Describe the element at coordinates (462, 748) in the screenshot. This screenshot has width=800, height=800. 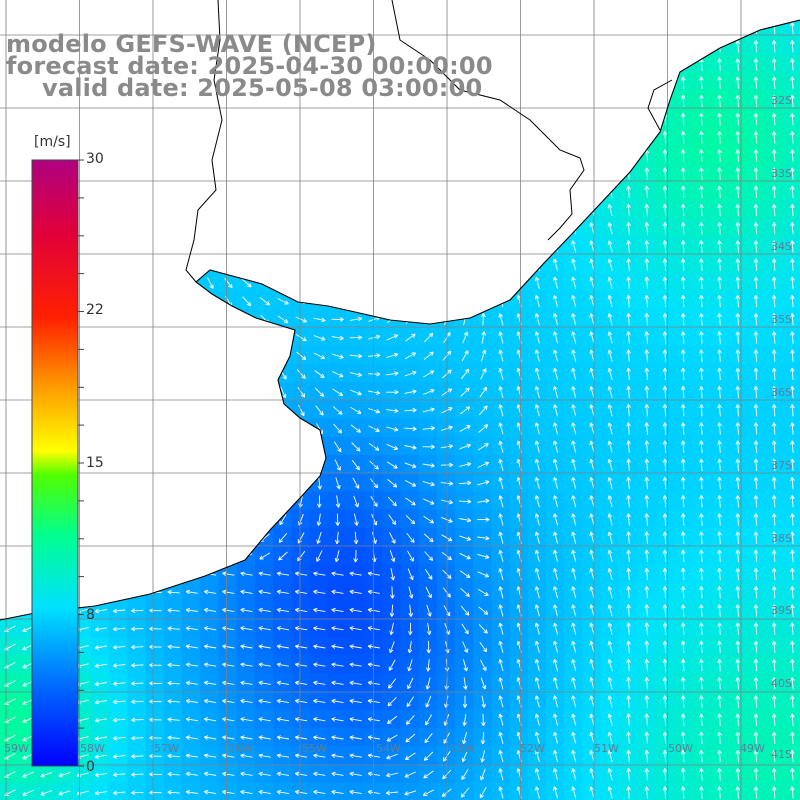
I see `lon-label-53w: 53W` at that location.